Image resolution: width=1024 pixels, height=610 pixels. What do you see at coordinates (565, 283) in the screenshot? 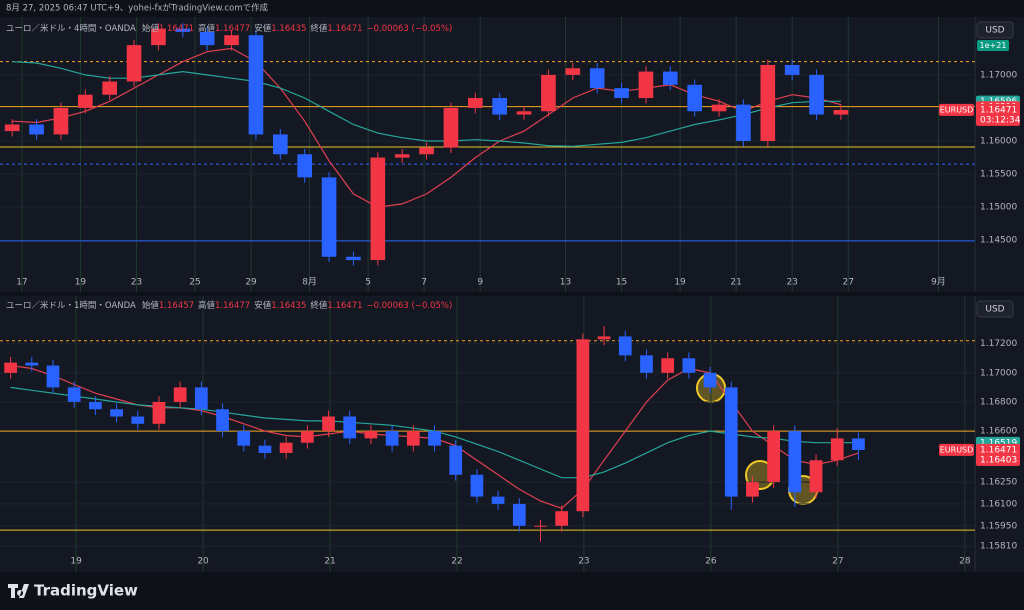
I see `x-tick-label: 13` at bounding box center [565, 283].